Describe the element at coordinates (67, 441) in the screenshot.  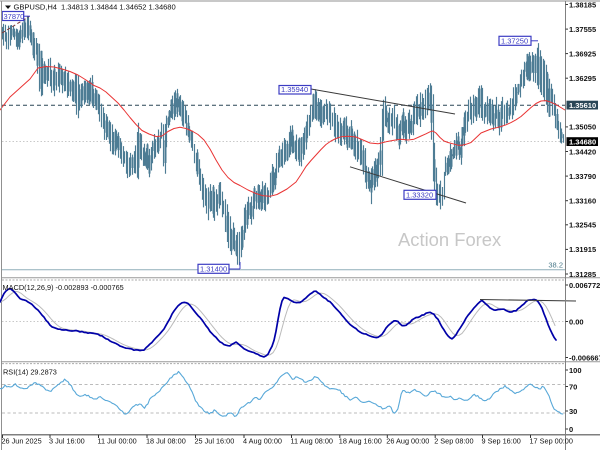
I see `svg-text: 3 Jul 16:00` at that location.